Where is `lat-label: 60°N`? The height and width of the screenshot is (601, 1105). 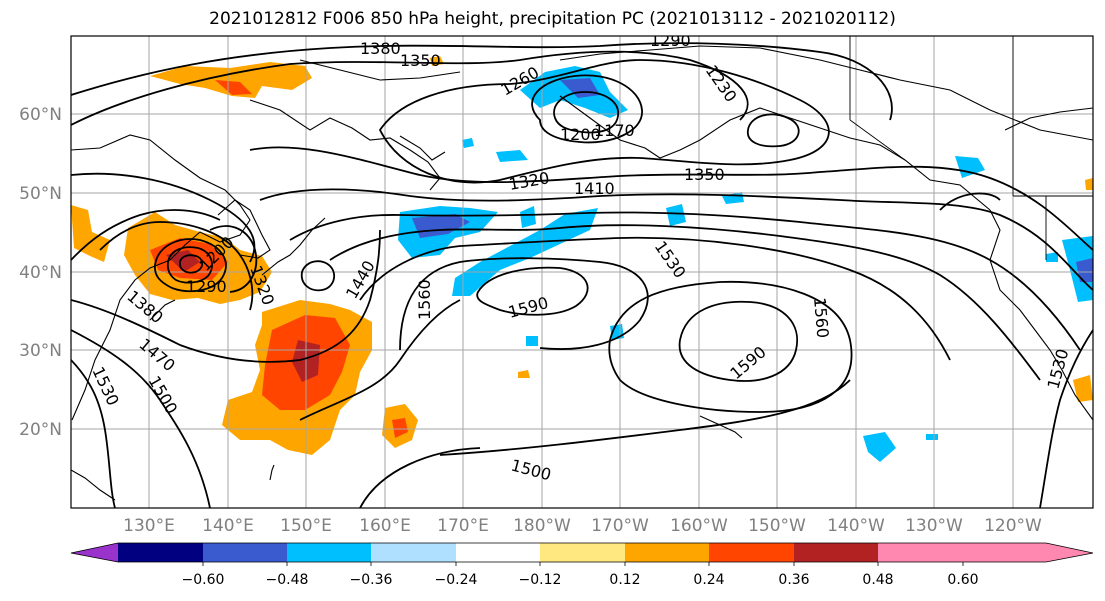 lat-label: 60°N is located at coordinates (40, 115).